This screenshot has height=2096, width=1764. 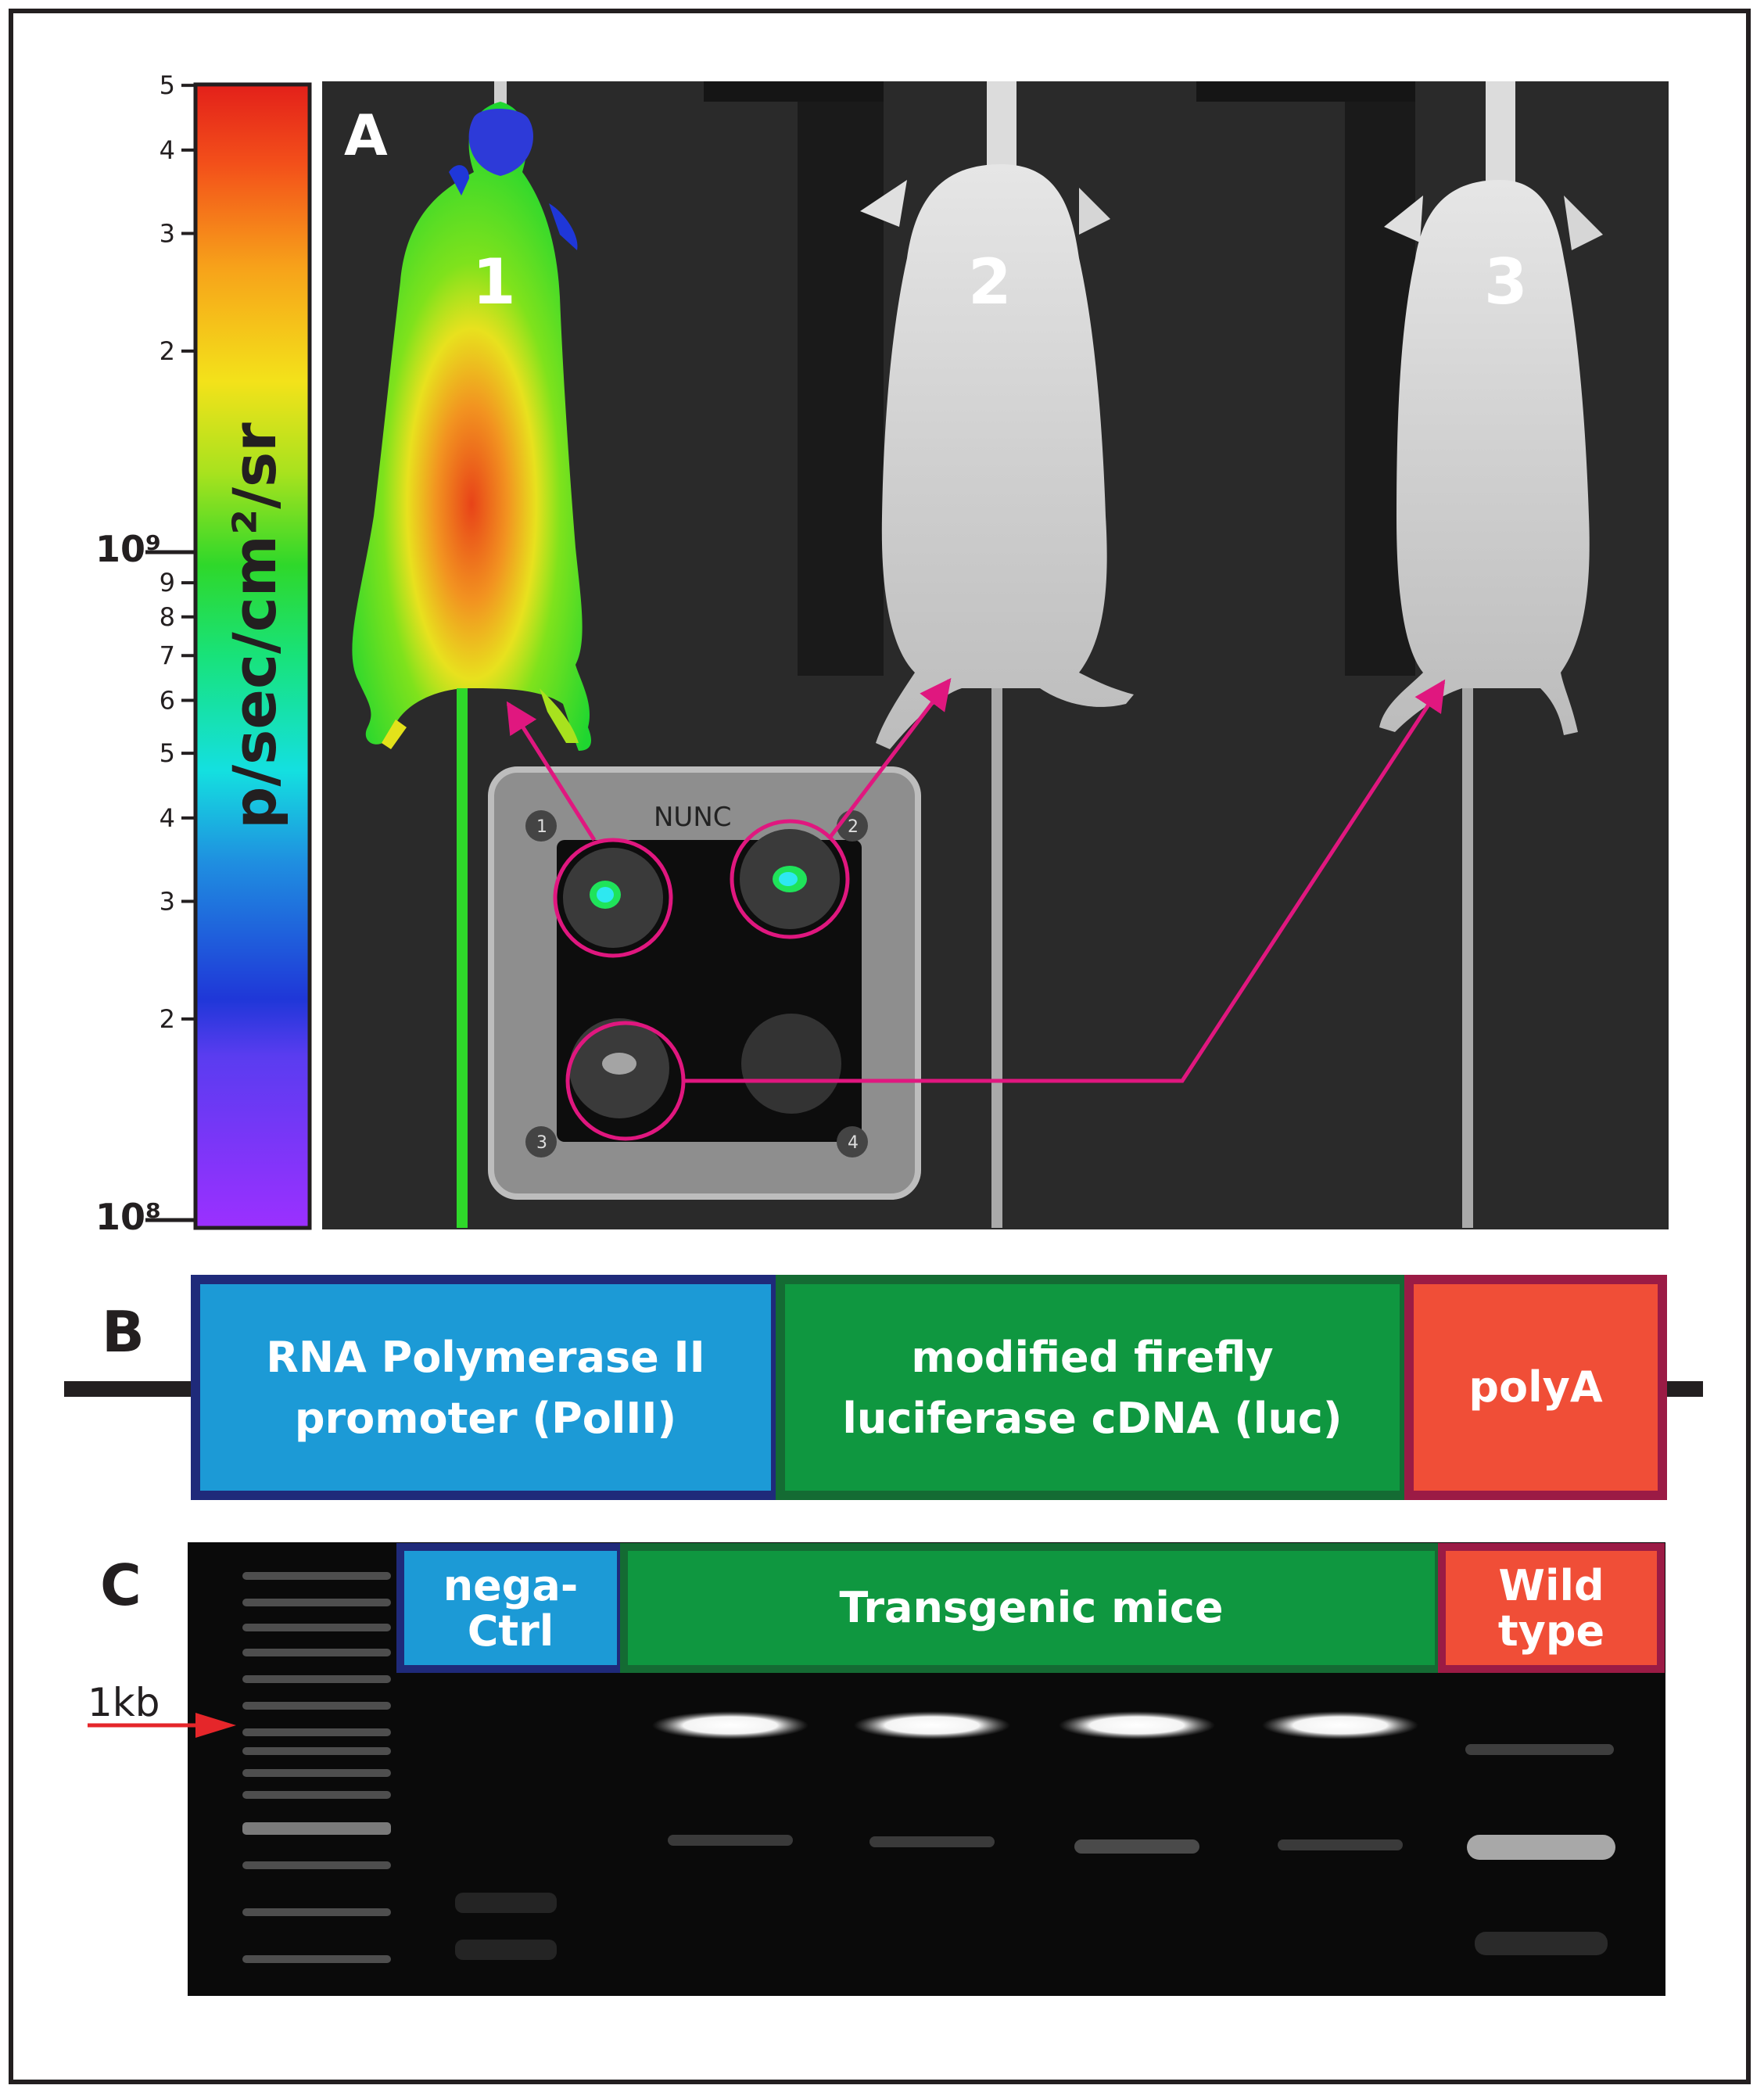 I want to click on lane-group-transgenic-box, so click(x=1032, y=1608).